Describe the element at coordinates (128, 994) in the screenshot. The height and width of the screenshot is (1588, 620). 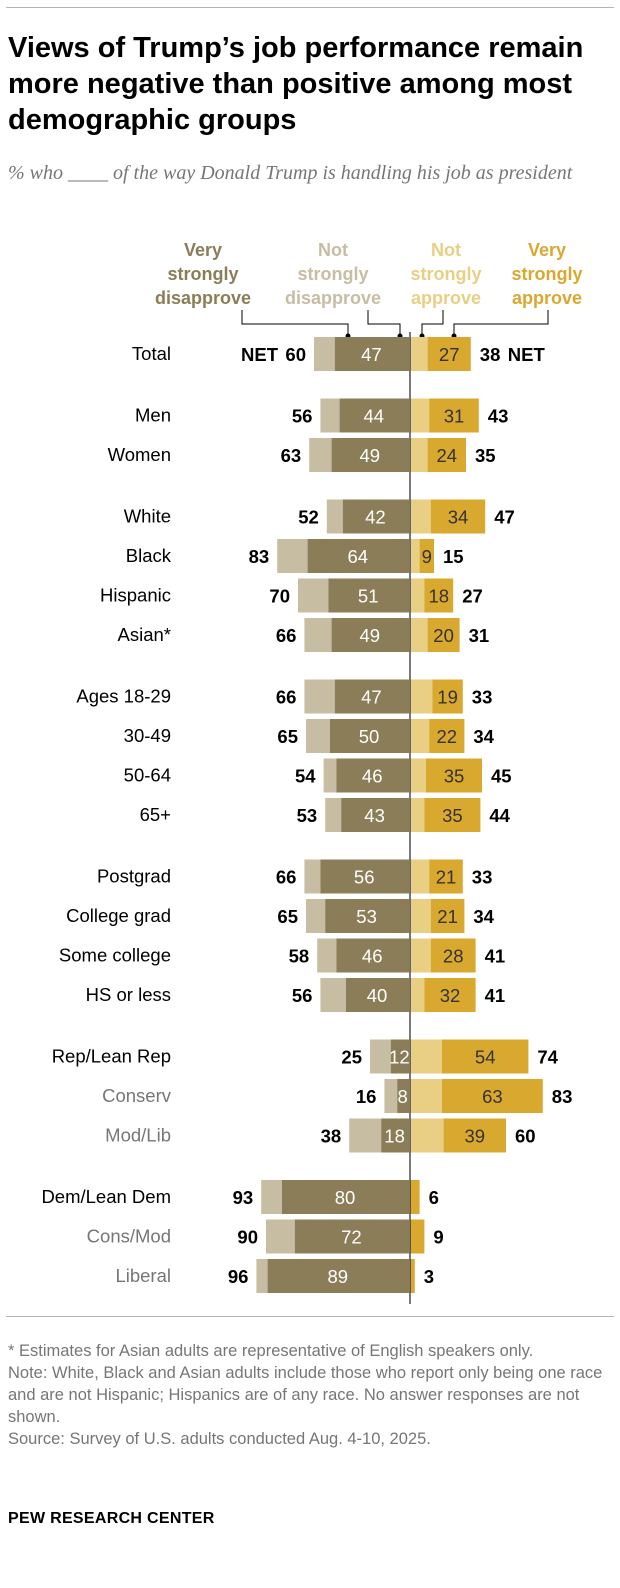
I see `category-label-hs-or-less: HS or less` at that location.